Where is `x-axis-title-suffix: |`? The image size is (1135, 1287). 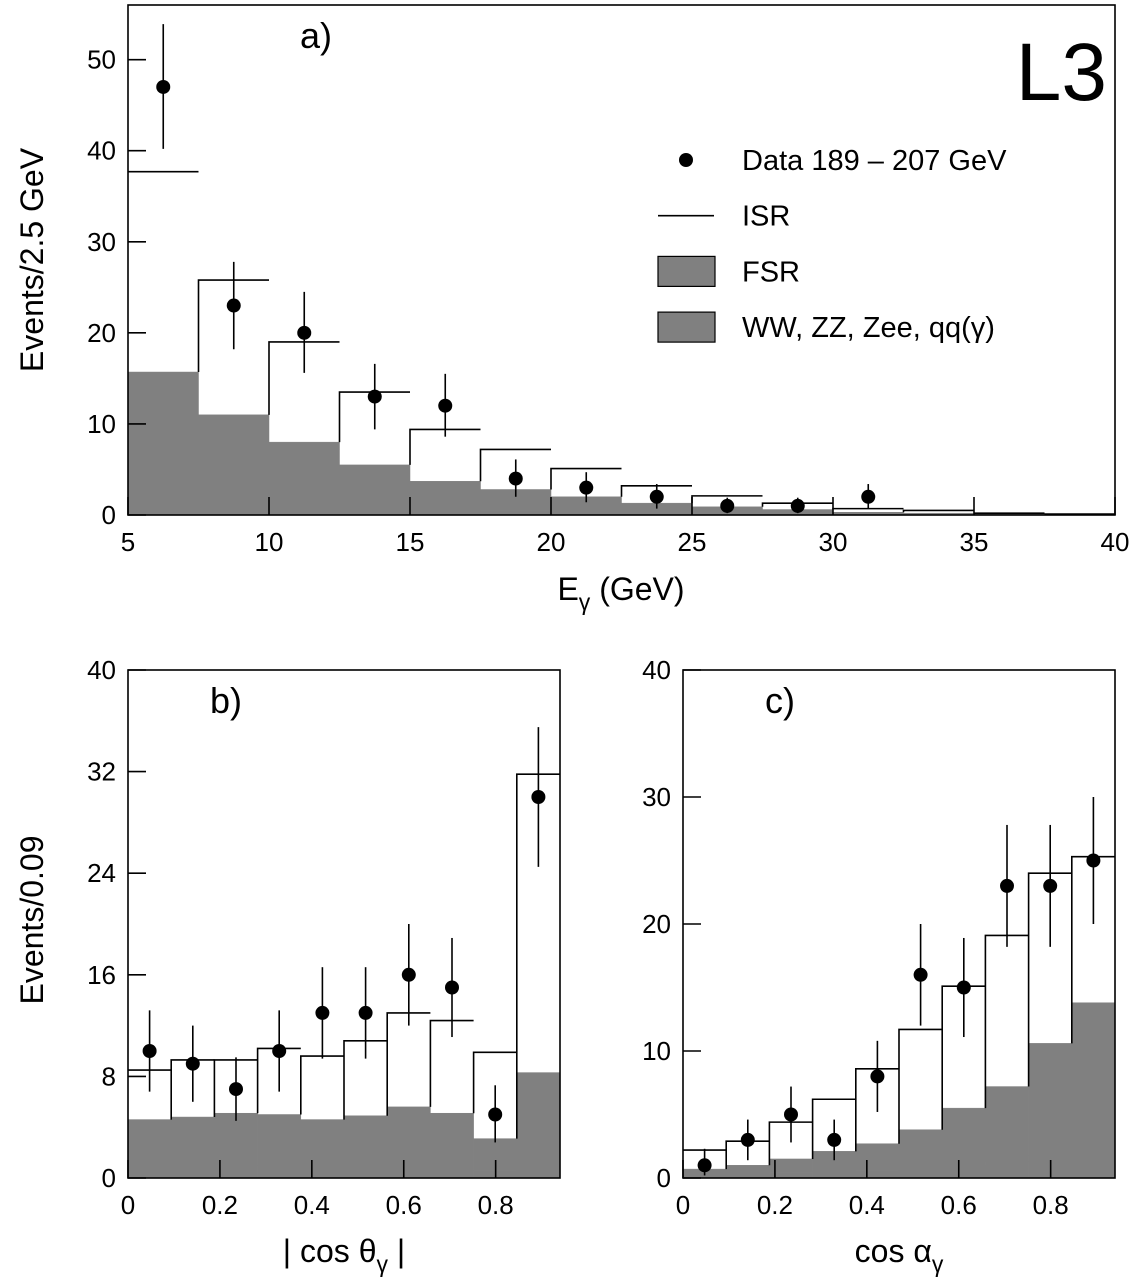 x-axis-title-suffix: | is located at coordinates (396, 1251).